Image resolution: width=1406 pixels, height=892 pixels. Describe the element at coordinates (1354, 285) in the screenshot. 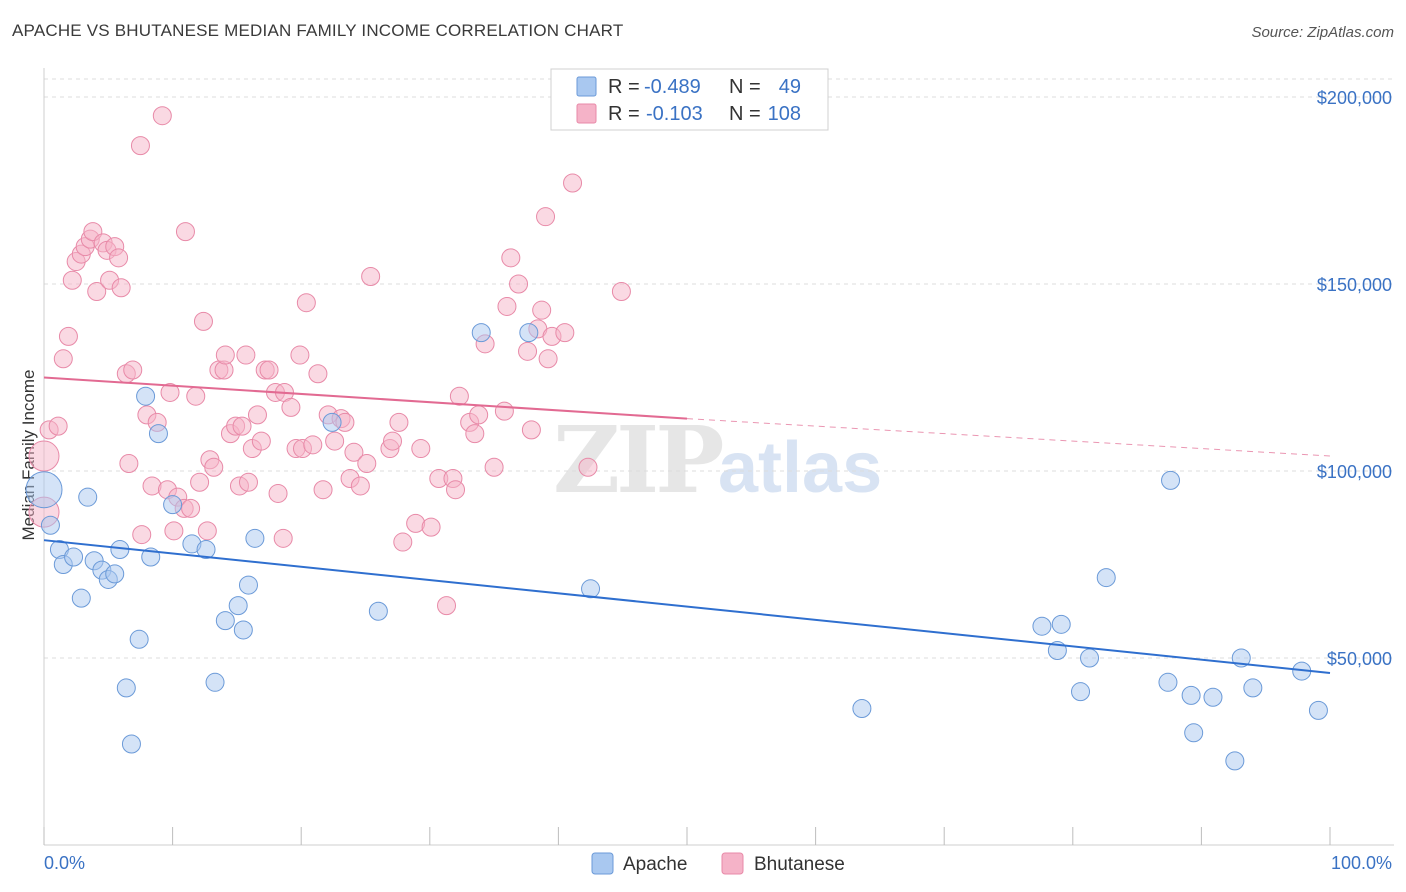

I see `y-tick-label: $150,000` at that location.